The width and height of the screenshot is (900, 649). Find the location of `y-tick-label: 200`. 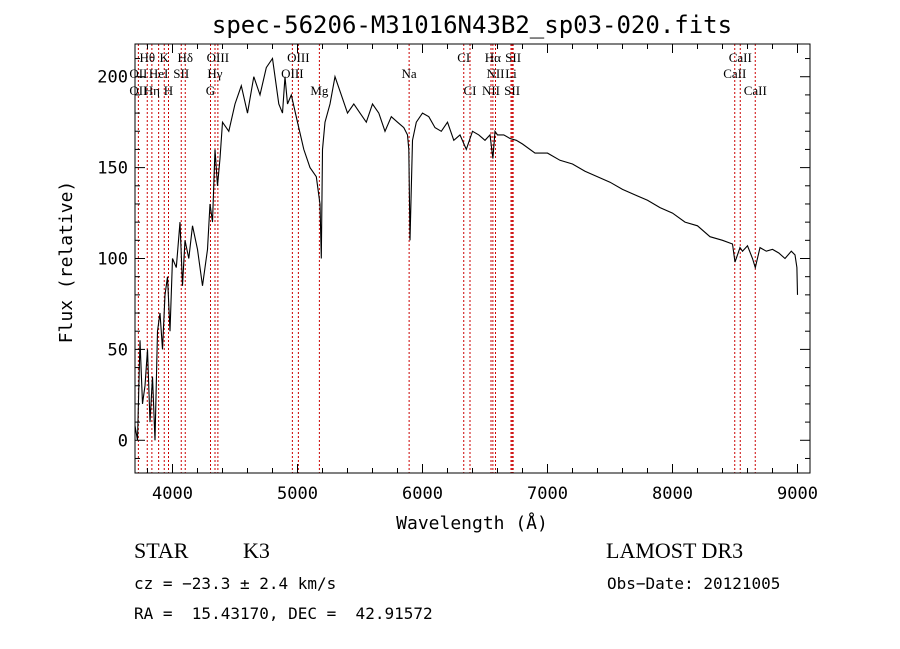

y-tick-label: 200 is located at coordinates (112, 78).